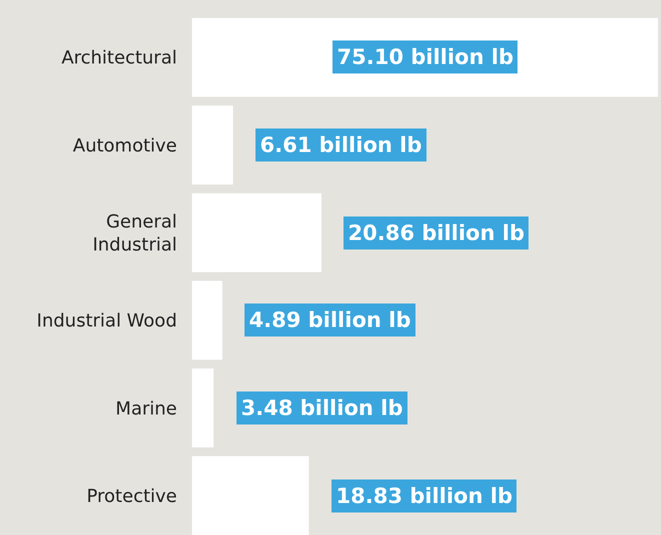  Describe the element at coordinates (322, 408) in the screenshot. I see `data-label: 3.48 billion lb` at that location.